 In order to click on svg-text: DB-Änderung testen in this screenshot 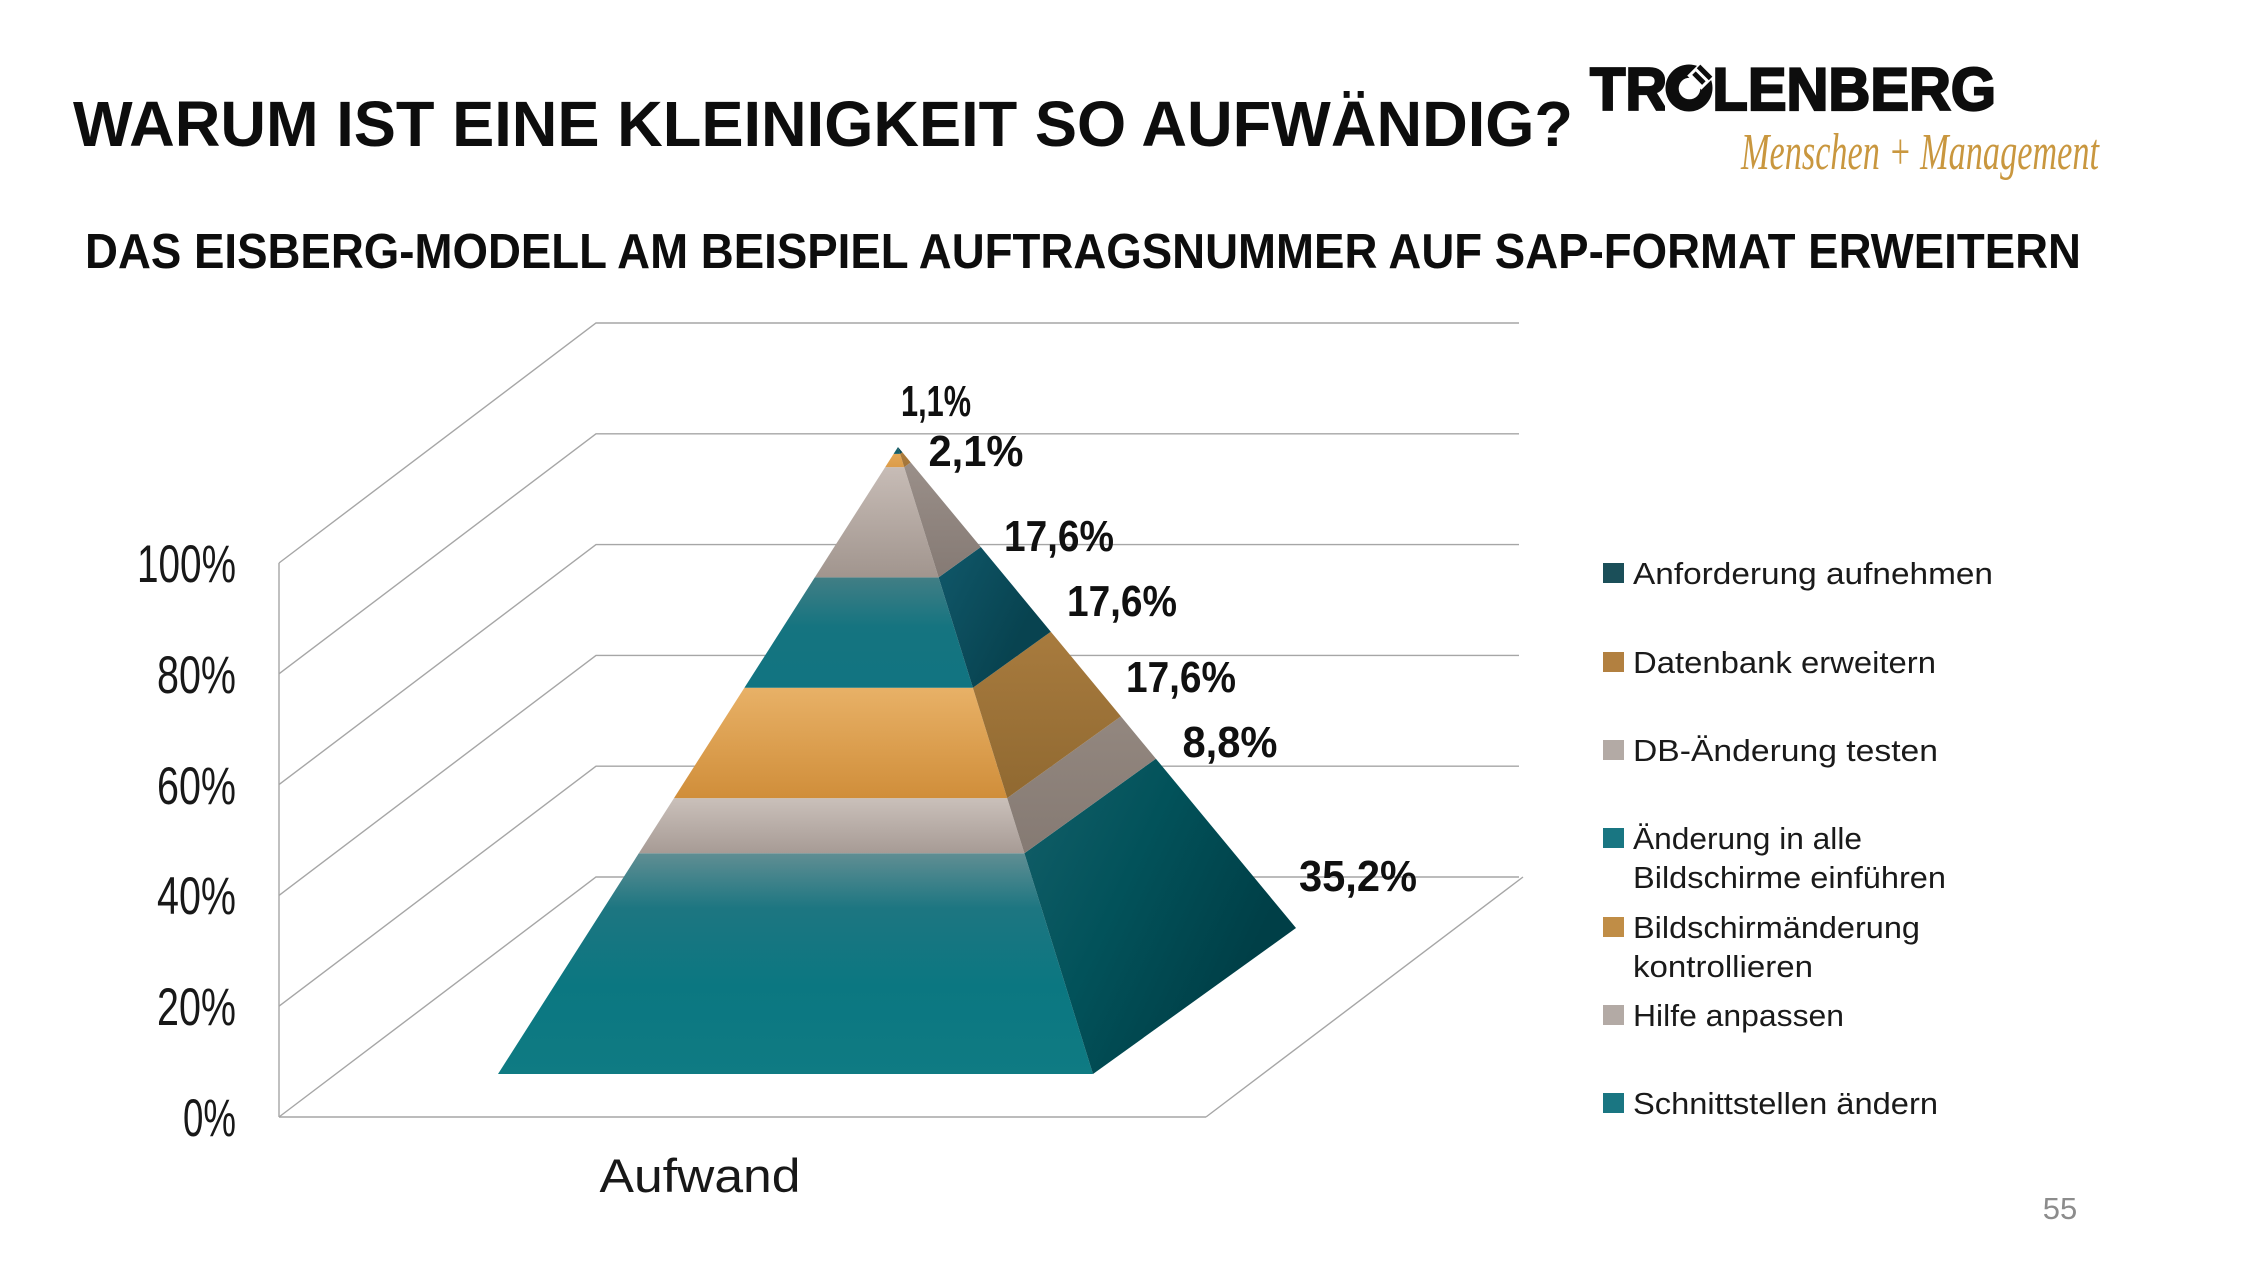, I will do `click(1785, 750)`.